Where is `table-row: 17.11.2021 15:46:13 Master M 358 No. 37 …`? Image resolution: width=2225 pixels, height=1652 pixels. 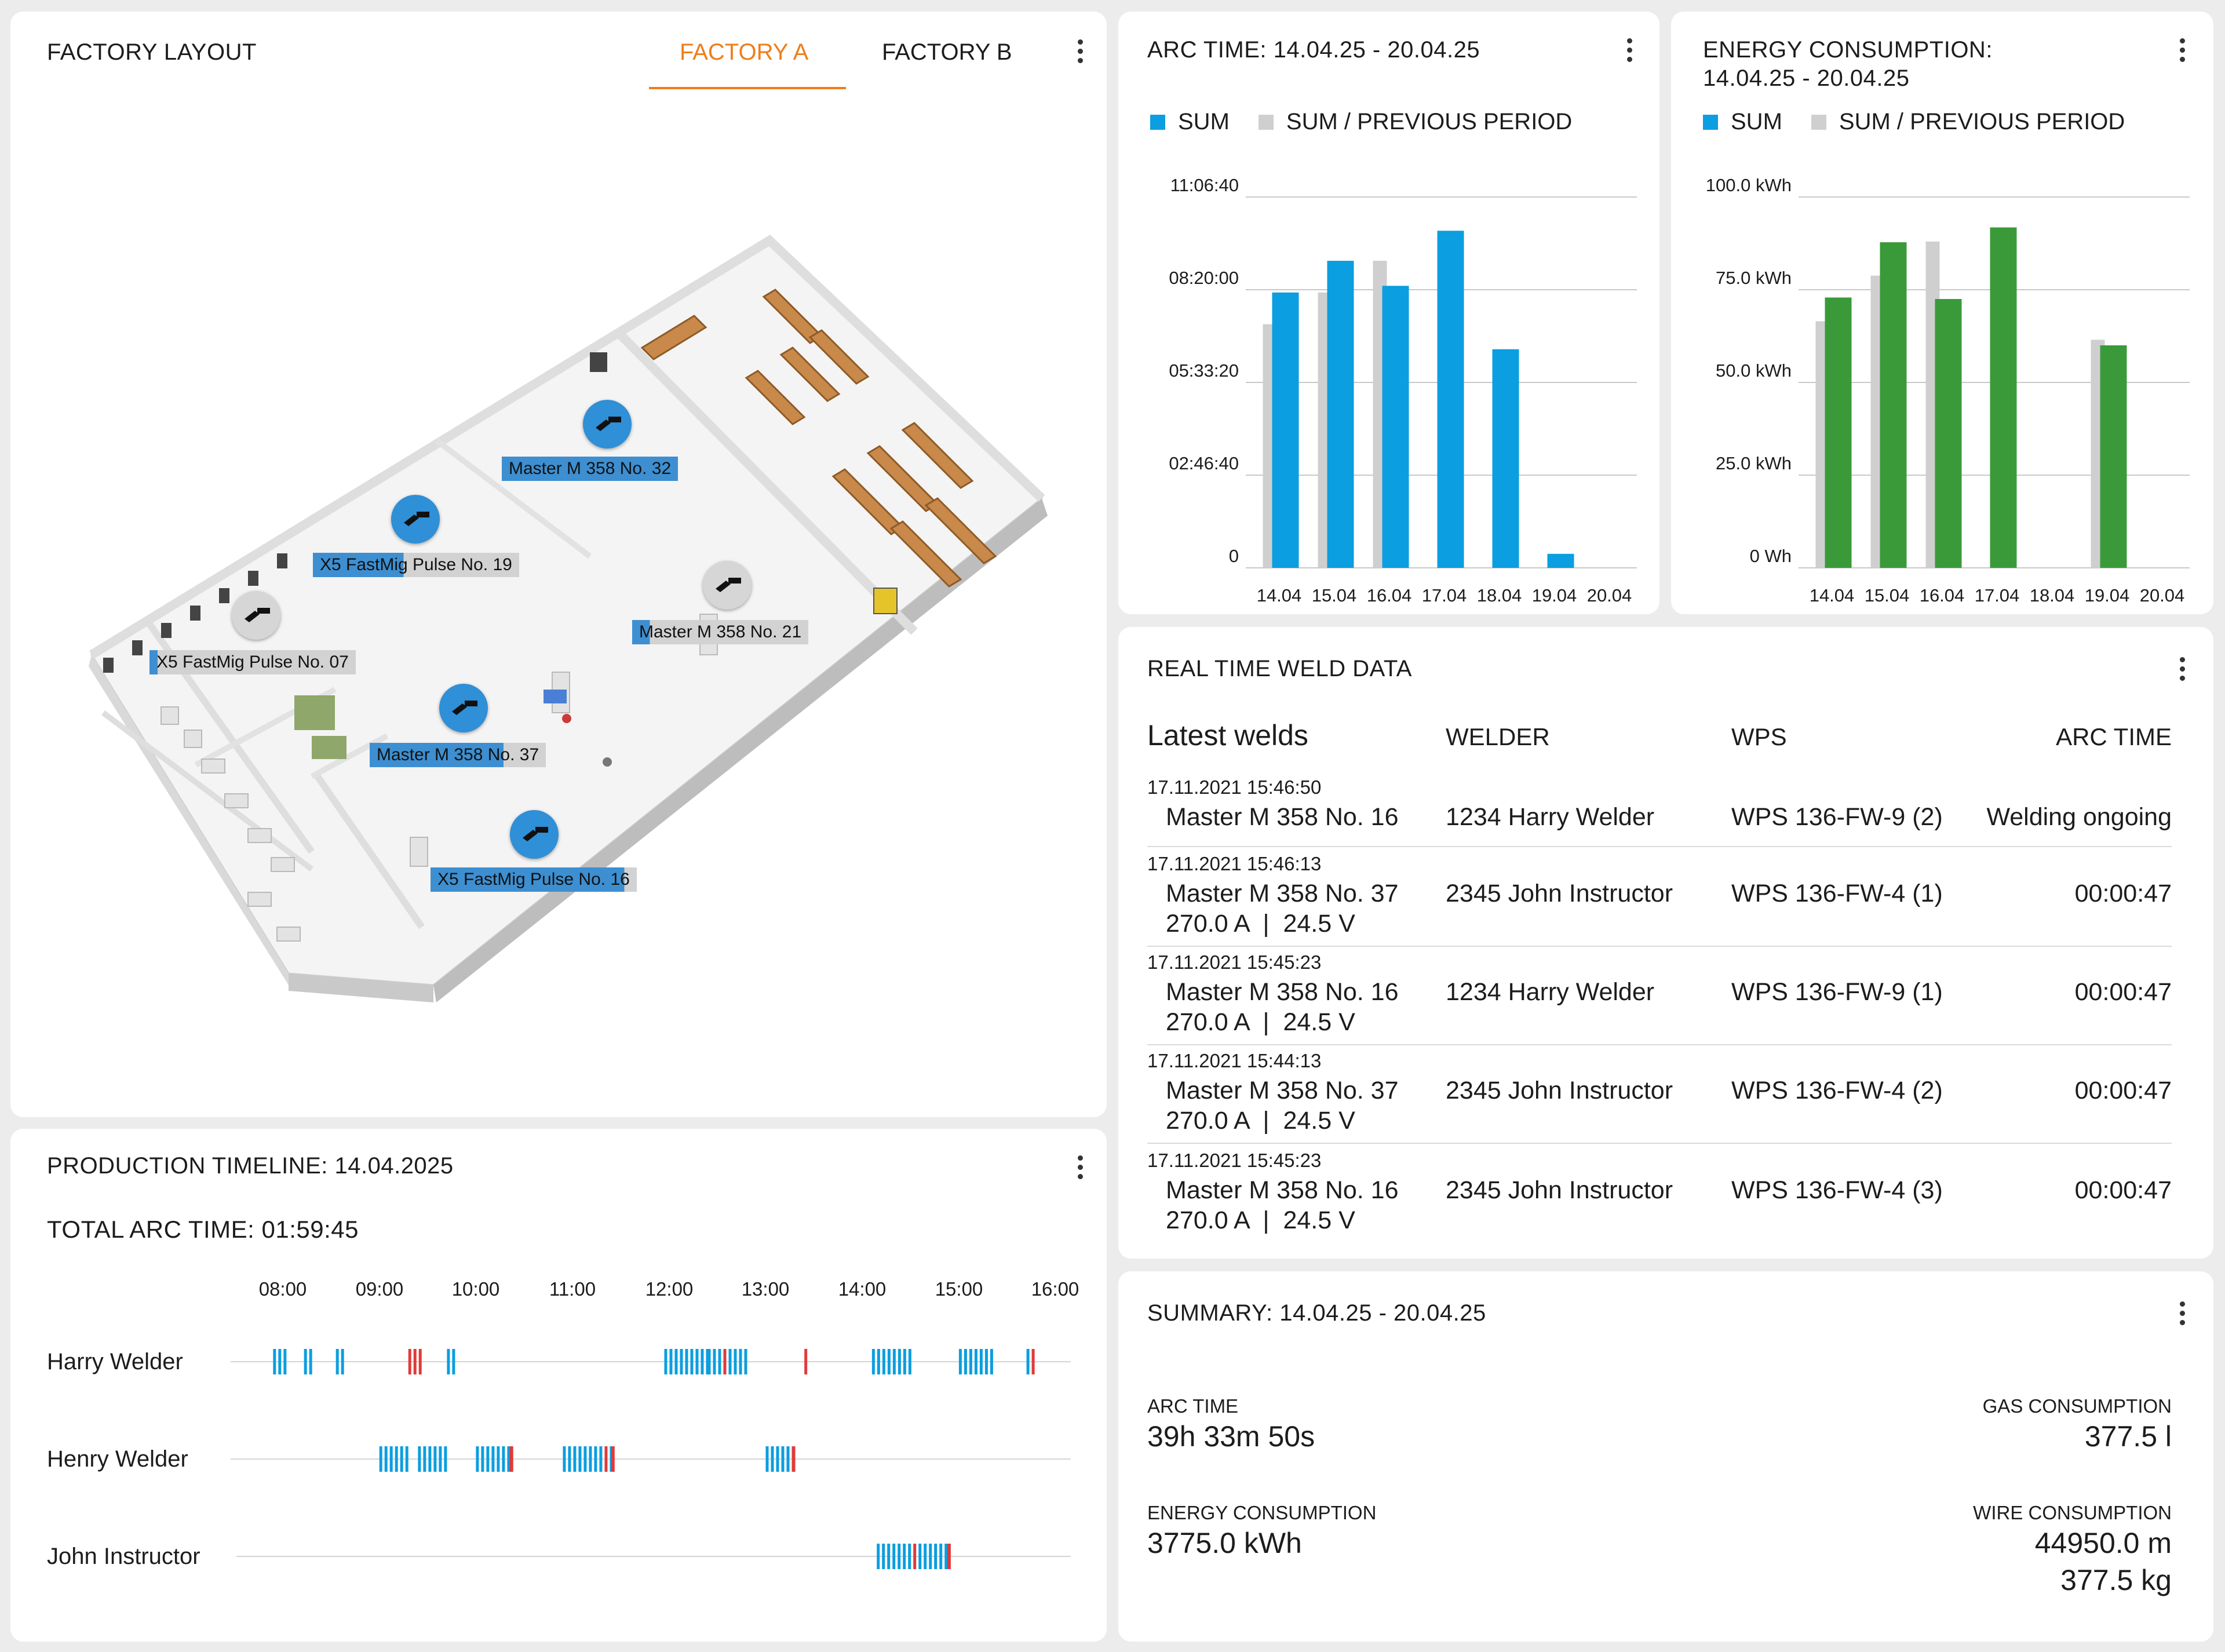 table-row: 17.11.2021 15:46:13 Master M 358 No. 37 … is located at coordinates (1665, 902).